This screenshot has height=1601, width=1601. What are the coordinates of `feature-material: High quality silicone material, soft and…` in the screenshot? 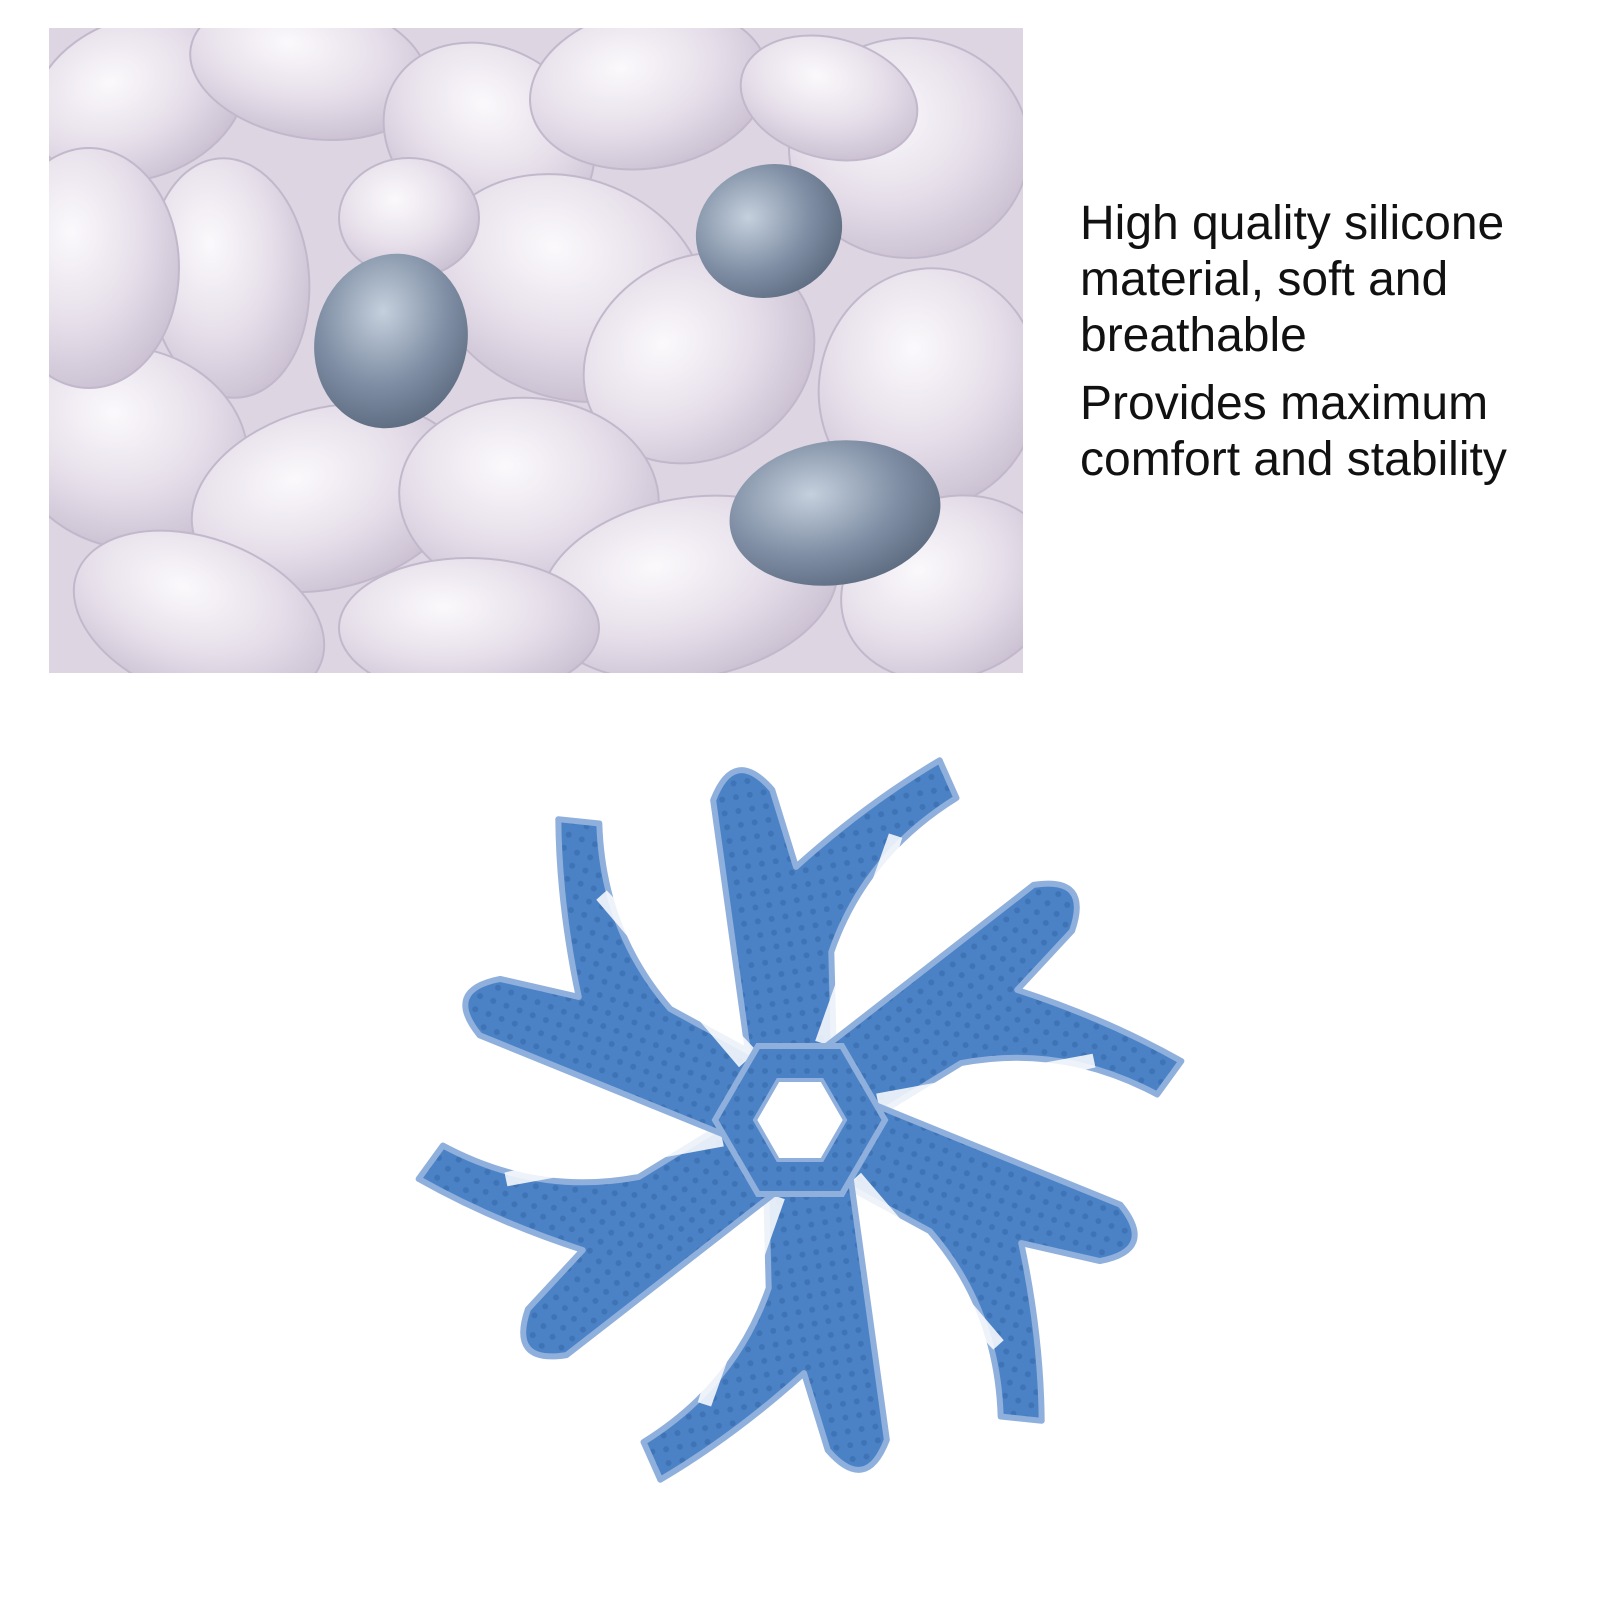 It's located at (1292, 279).